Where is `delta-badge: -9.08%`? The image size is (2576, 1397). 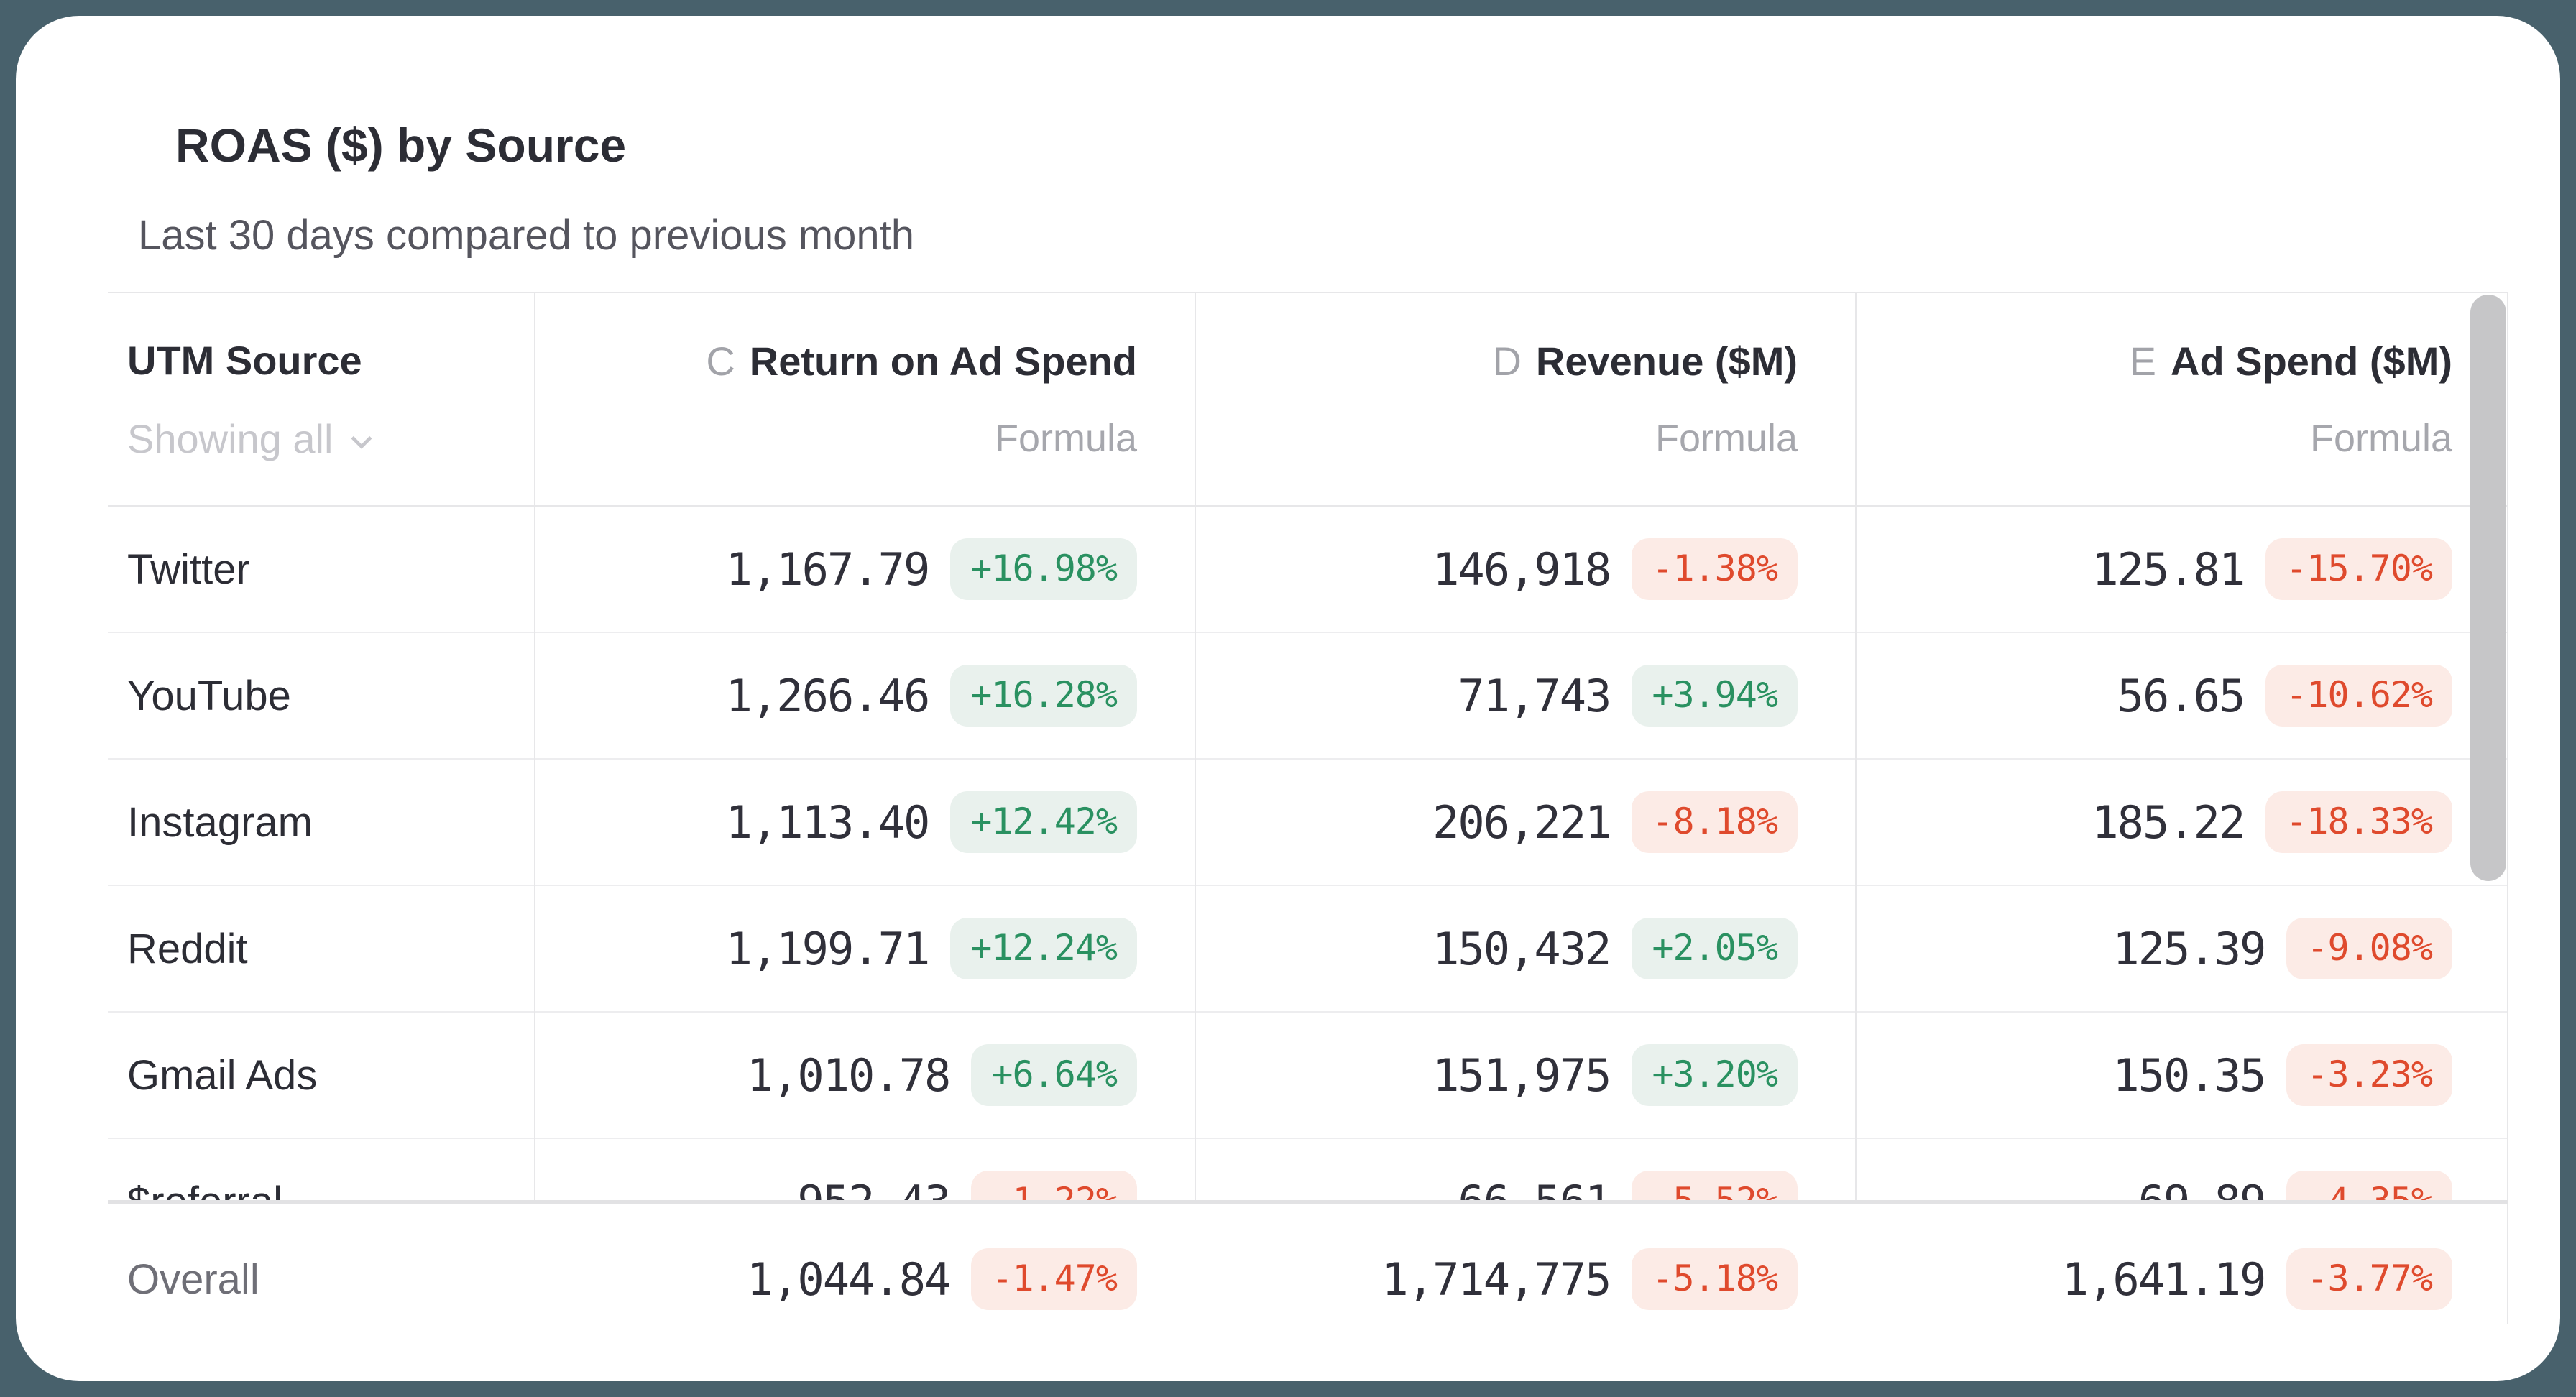
delta-badge: -9.08% is located at coordinates (2369, 949).